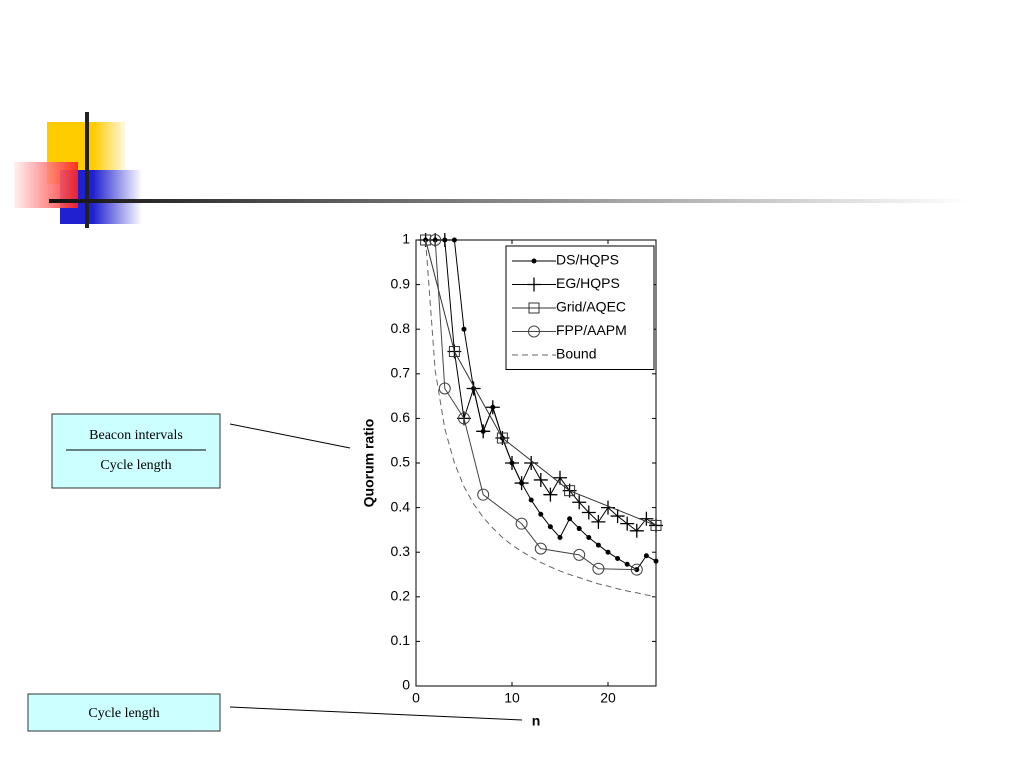 Image resolution: width=1024 pixels, height=773 pixels. What do you see at coordinates (401, 551) in the screenshot?
I see `y-tick-label: 0.3` at bounding box center [401, 551].